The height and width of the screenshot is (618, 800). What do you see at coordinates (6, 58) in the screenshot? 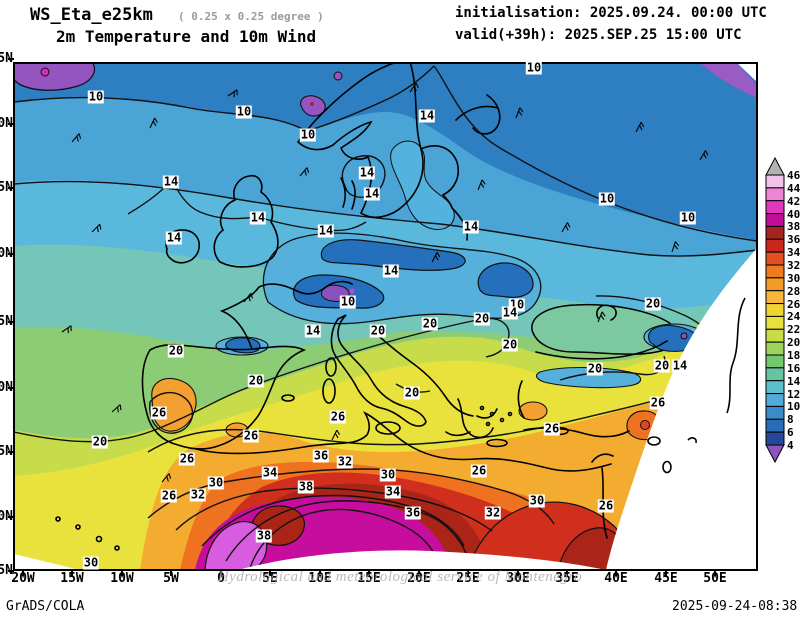
I see `lat-label-65N: 65N` at bounding box center [6, 58].